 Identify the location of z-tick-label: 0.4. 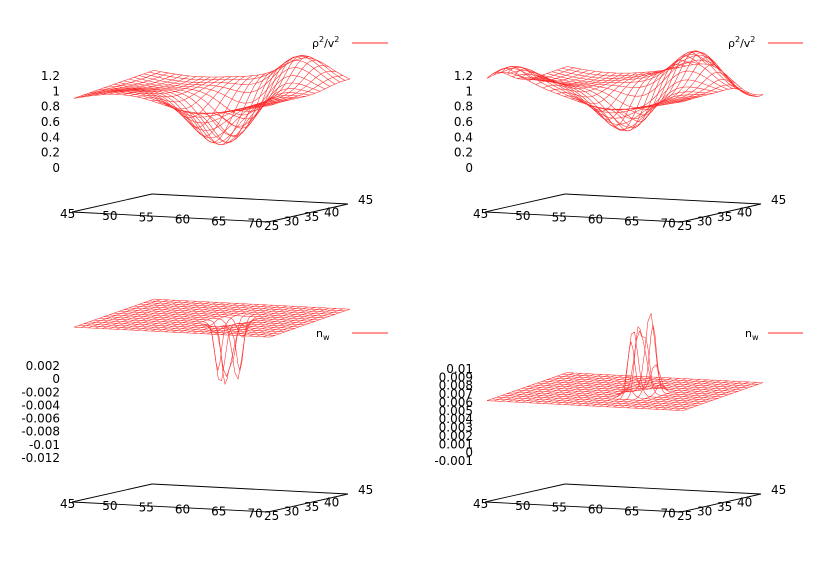
(463, 137).